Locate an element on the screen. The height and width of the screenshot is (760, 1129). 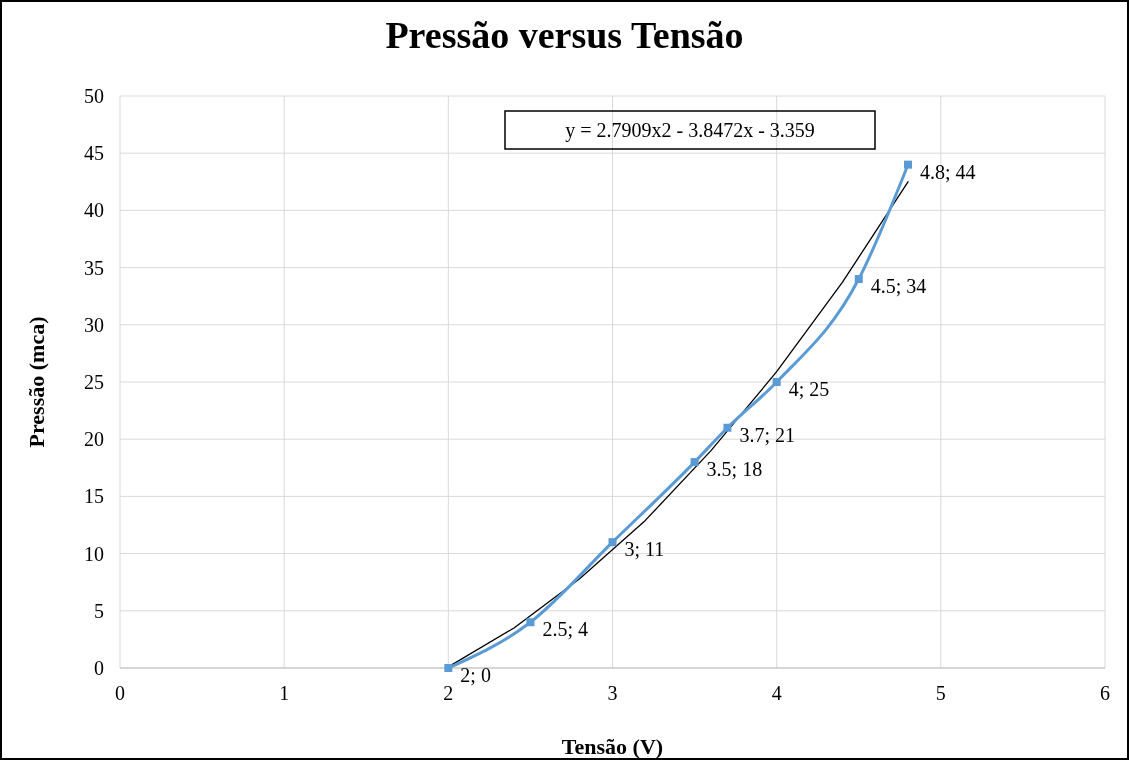
y-tick-label: 10 is located at coordinates (94, 553).